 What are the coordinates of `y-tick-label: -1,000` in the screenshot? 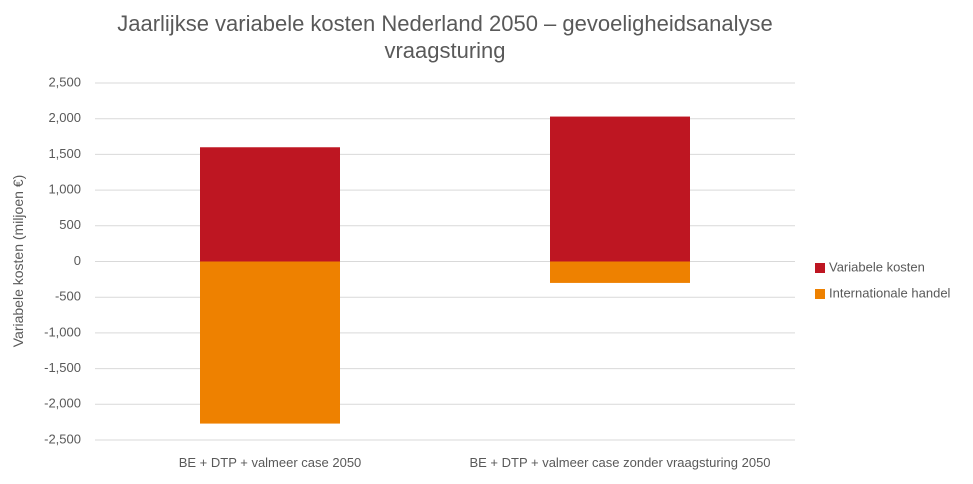 It's located at (62, 331).